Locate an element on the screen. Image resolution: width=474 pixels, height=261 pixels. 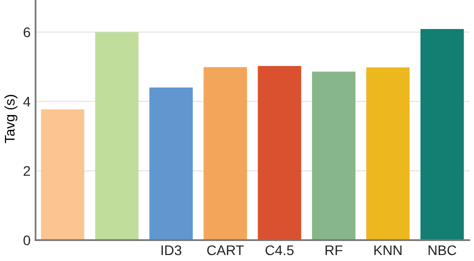
x-tick-label: C4.5 is located at coordinates (280, 250).